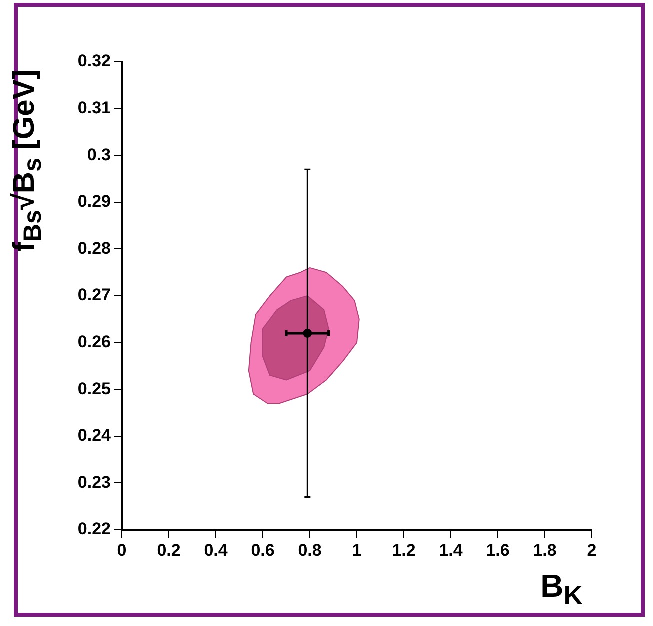 The height and width of the screenshot is (626, 653). What do you see at coordinates (94, 529) in the screenshot?
I see `y-tick-label: 0.22` at bounding box center [94, 529].